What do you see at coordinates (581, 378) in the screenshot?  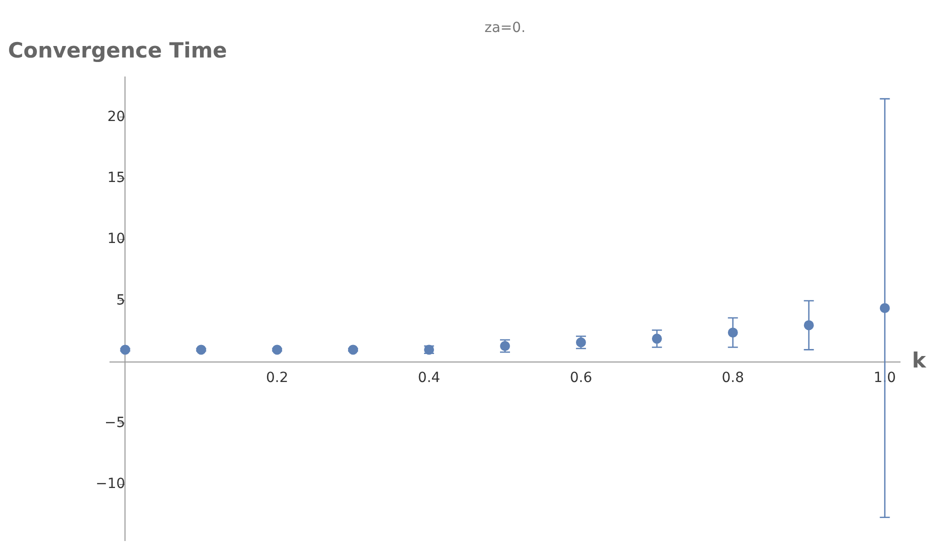 I see `x-tick-label: 0.6` at bounding box center [581, 378].